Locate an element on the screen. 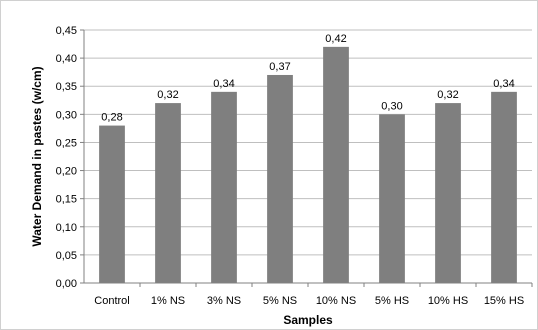 The height and width of the screenshot is (330, 538). data-label-3: 0,37 is located at coordinates (279, 67).